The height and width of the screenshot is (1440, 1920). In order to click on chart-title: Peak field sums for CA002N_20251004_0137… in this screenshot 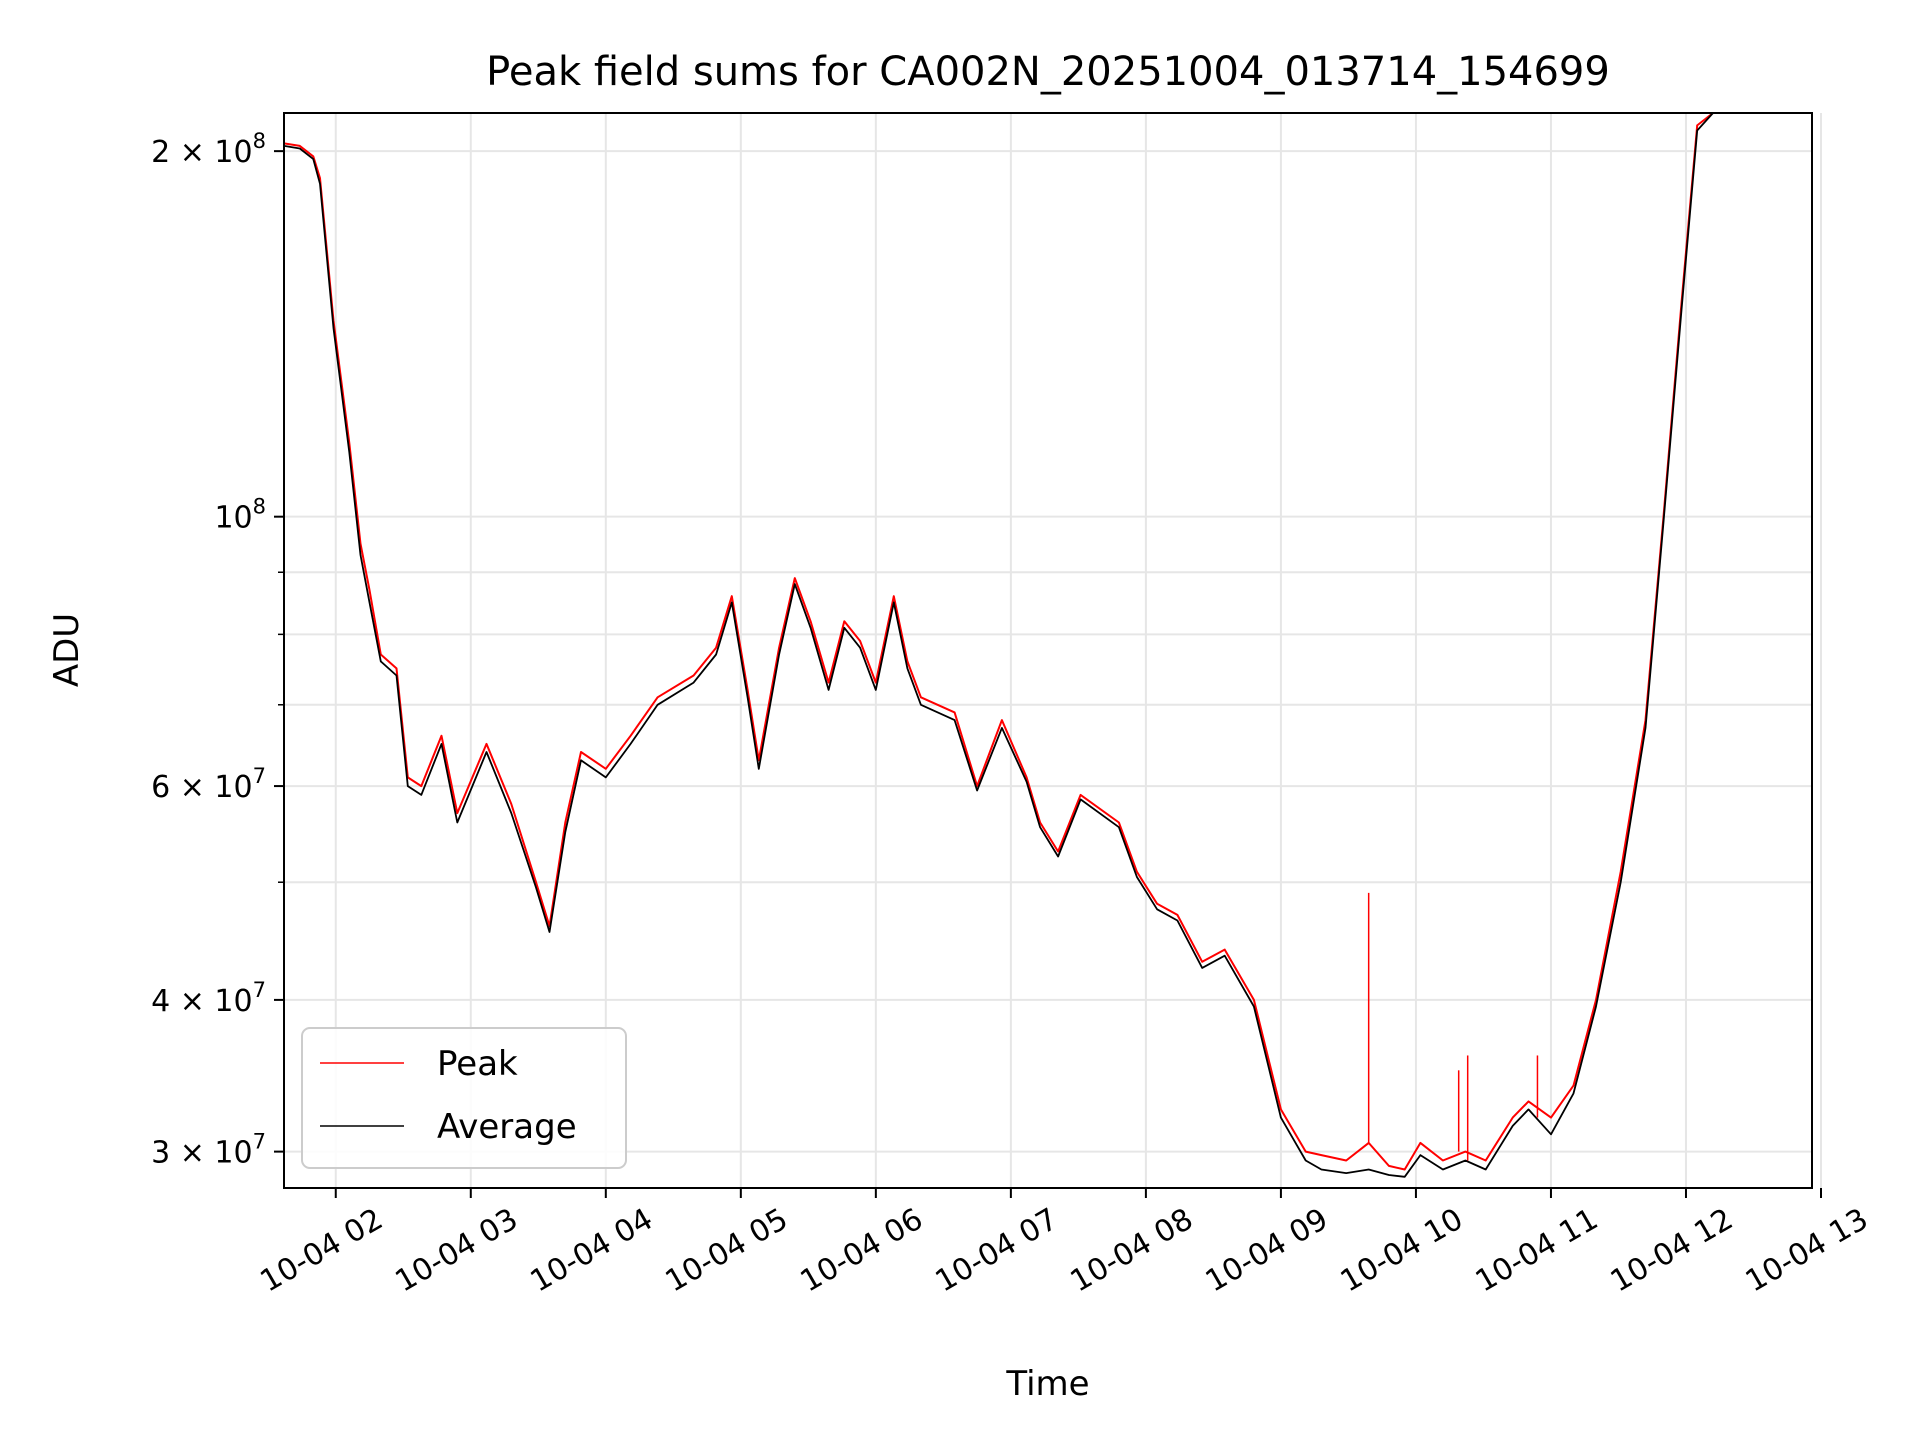, I will do `click(1048, 72)`.